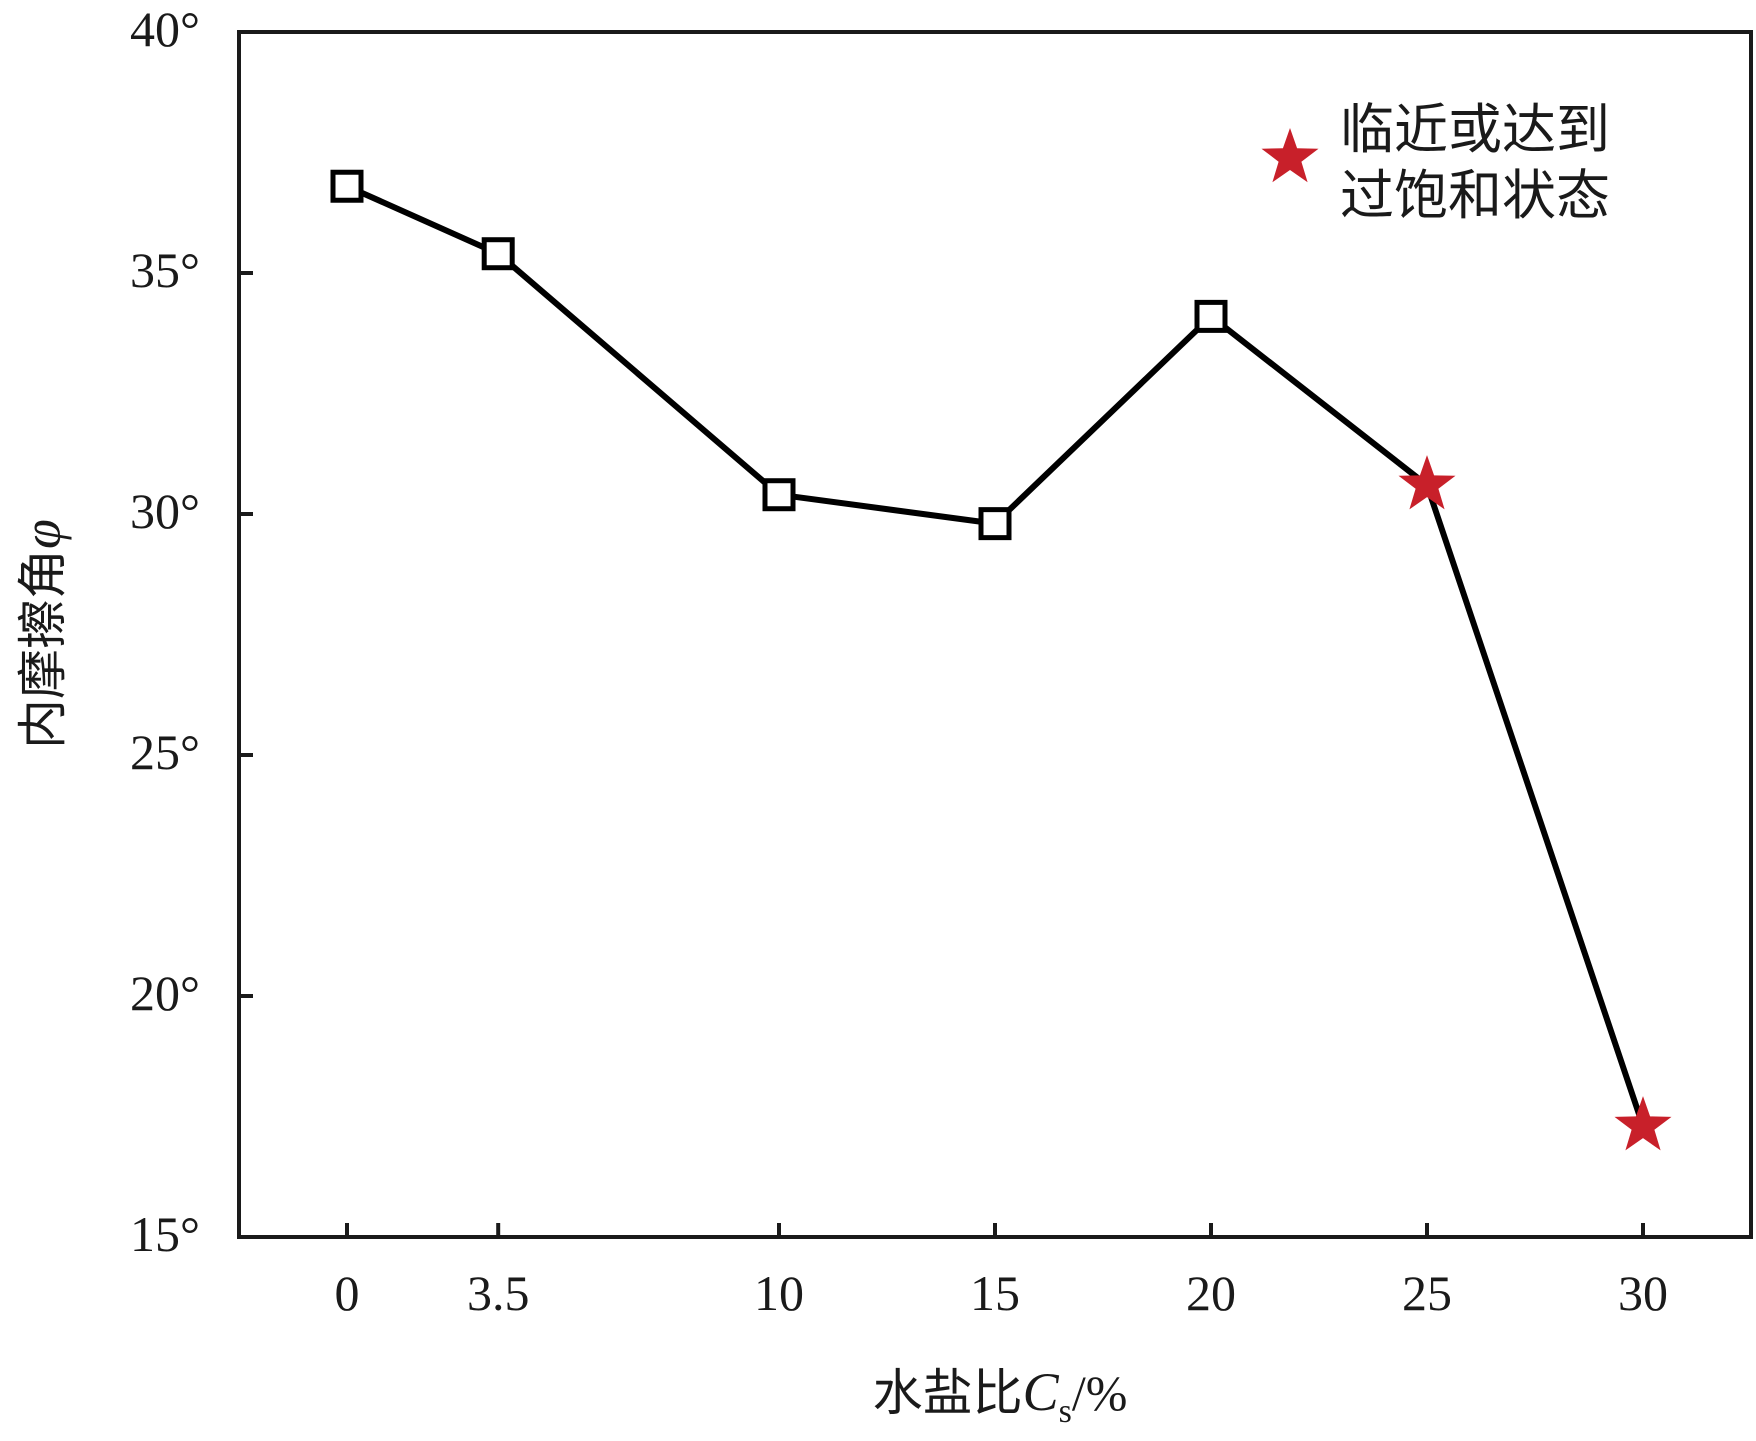 The image size is (1756, 1441). Describe the element at coordinates (1100, 1393) in the screenshot. I see `x-axis-title-suffix: /%` at that location.